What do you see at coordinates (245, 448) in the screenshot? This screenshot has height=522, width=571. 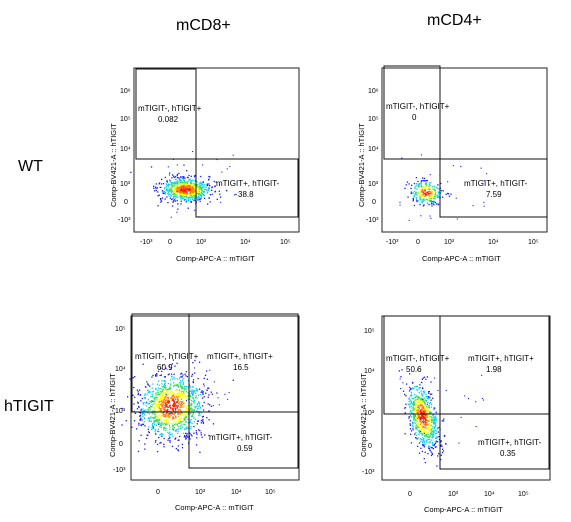 I see `gate-value: 0.59` at bounding box center [245, 448].